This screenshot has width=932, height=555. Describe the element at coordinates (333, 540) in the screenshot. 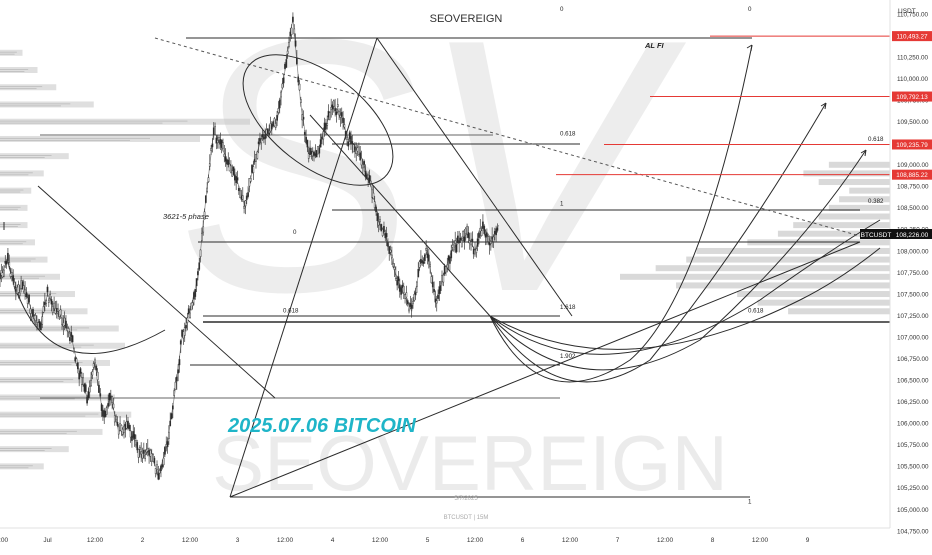

I see `x-tick-label: 4` at that location.